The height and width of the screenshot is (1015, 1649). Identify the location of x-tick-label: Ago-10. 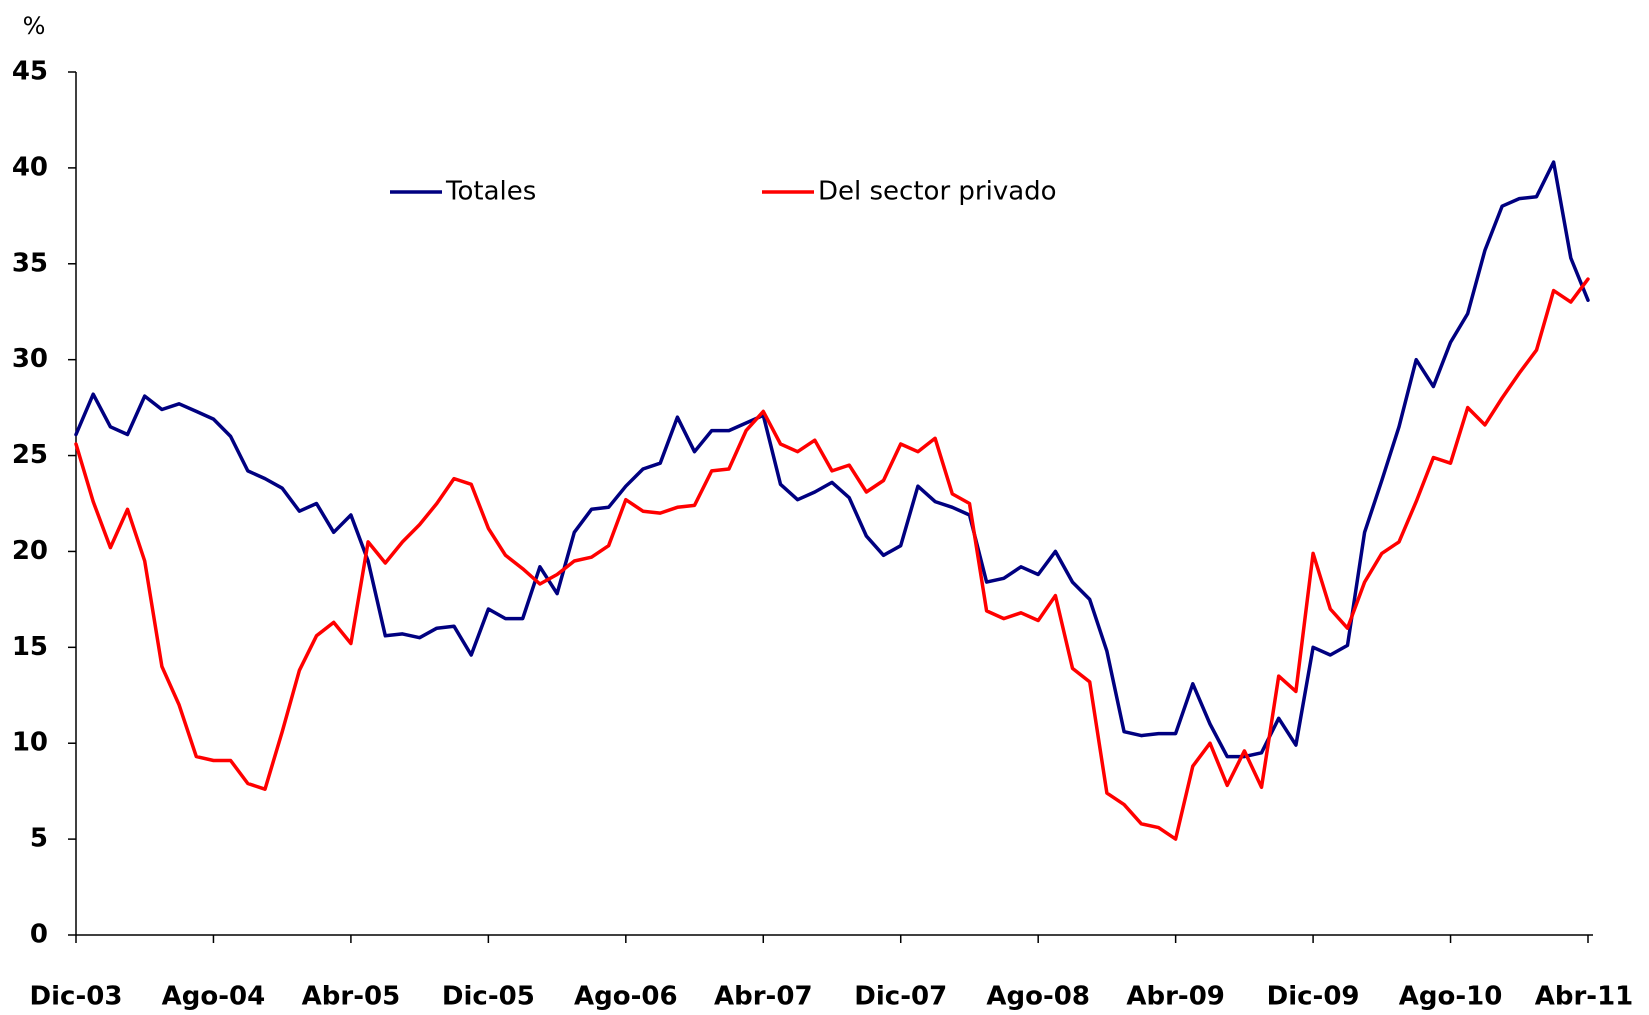
(1451, 997).